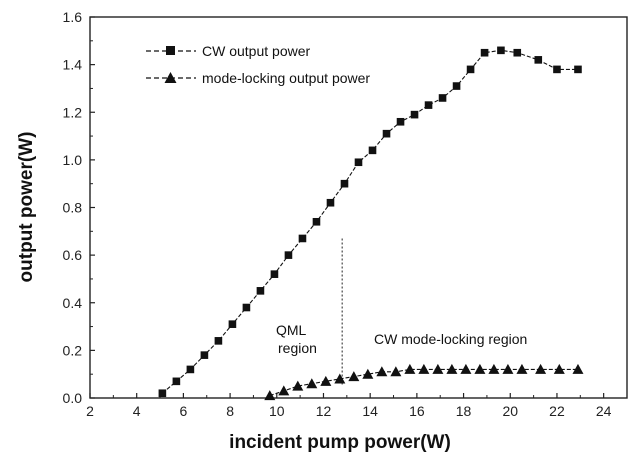 This screenshot has width=631, height=464. I want to click on y-tick-label: 0.8, so click(73, 208).